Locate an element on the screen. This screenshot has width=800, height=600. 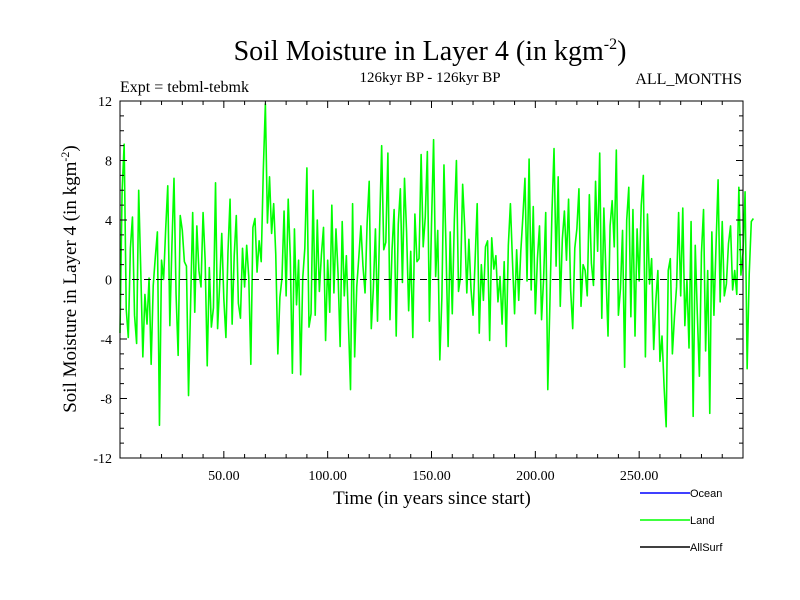
chart-title: Soil Moisture in Layer 4 (in kgm-2) is located at coordinates (430, 51).